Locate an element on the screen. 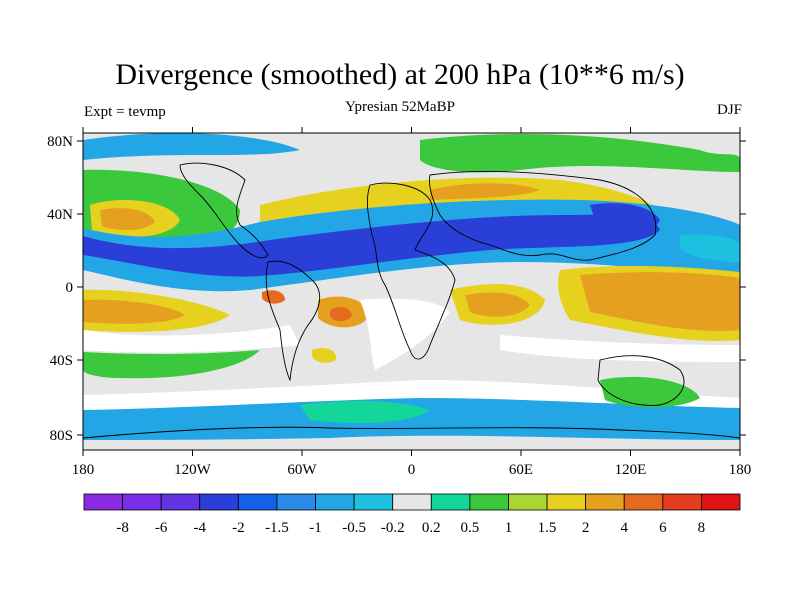 The width and height of the screenshot is (800, 600). contour-white-gap-indian is located at coordinates (620, 348).